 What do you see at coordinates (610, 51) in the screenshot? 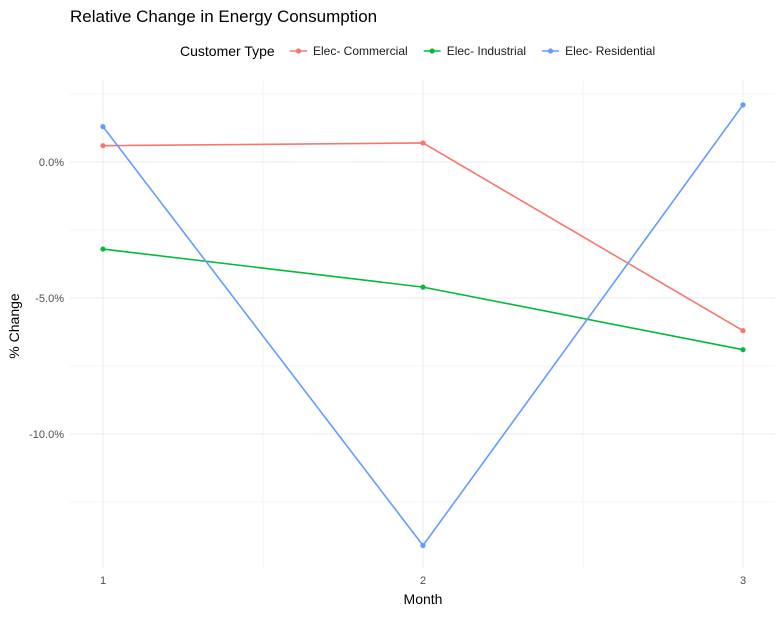
I see `legend-label: Elec- Residential` at bounding box center [610, 51].